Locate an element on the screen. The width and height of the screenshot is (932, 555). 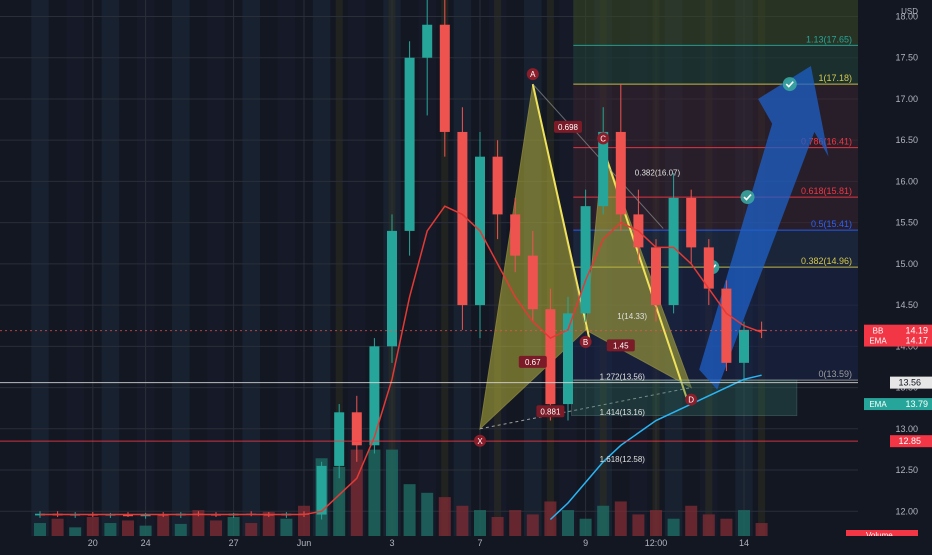
volume-tag-label: Volume is located at coordinates (879, 535).